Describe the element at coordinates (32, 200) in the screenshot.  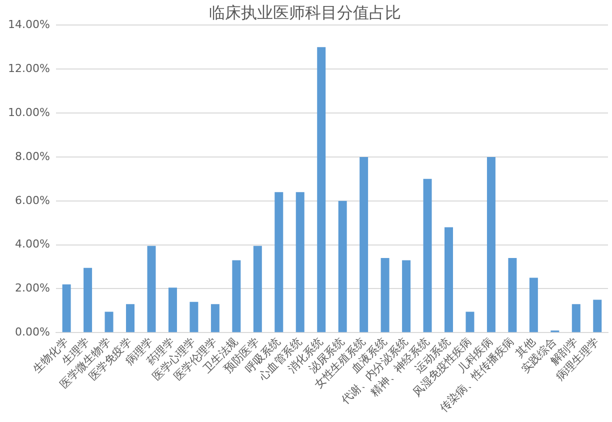
I see `y-tick-label: 6.00%` at that location.